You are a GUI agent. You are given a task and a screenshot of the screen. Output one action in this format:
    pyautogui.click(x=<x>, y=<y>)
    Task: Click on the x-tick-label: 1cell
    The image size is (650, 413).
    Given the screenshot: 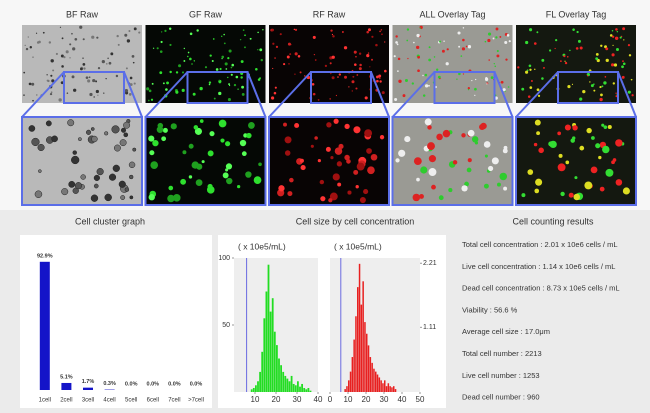 What is the action you would take?
    pyautogui.click(x=45, y=401)
    